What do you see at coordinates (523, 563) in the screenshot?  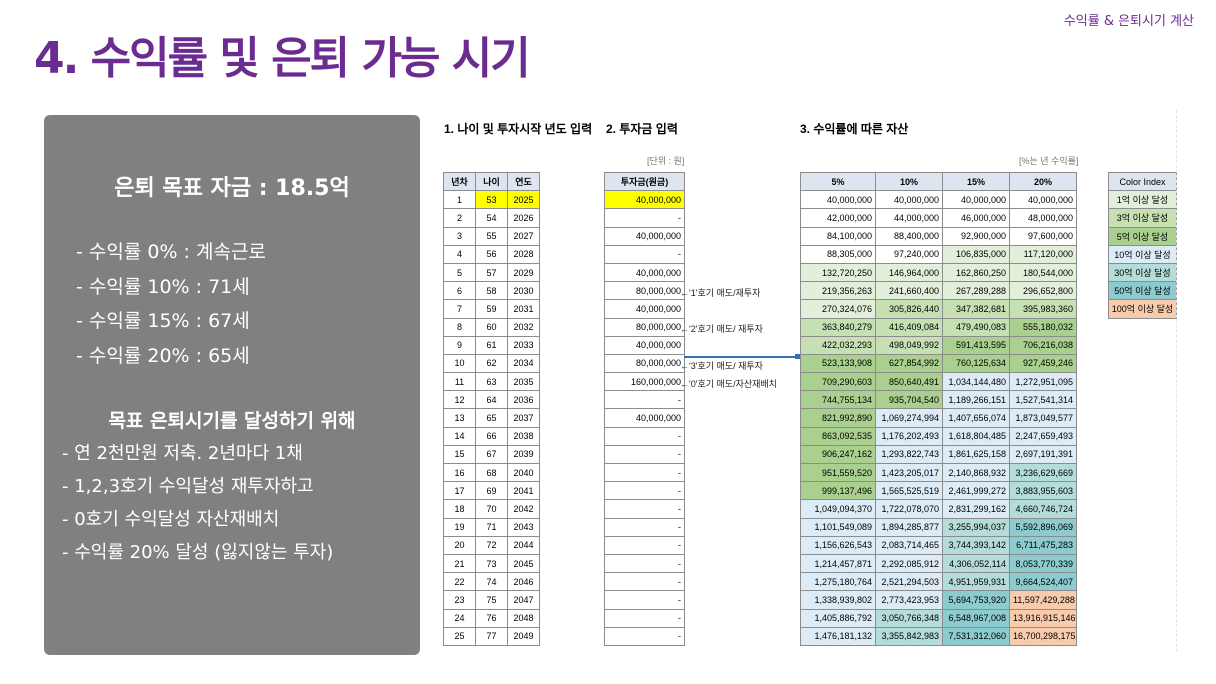 I see `cell-year: 2045` at bounding box center [523, 563].